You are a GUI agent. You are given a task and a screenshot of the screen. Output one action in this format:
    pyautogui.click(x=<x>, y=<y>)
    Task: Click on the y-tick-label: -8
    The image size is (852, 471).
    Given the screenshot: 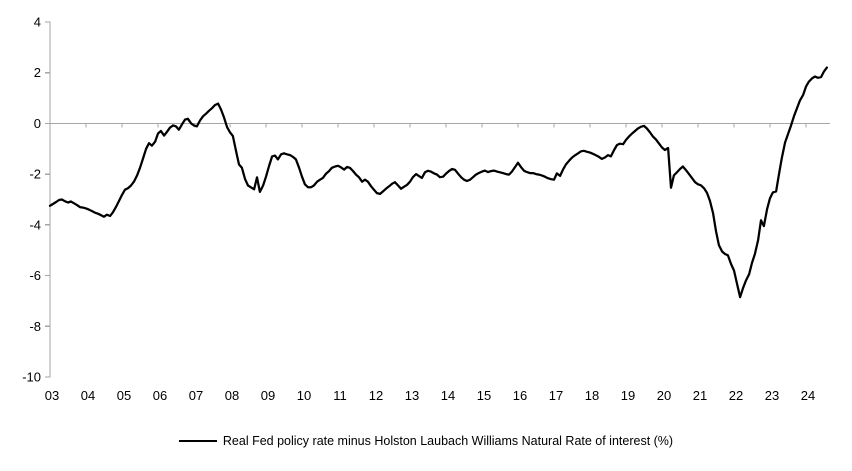 What is the action you would take?
    pyautogui.click(x=35, y=326)
    